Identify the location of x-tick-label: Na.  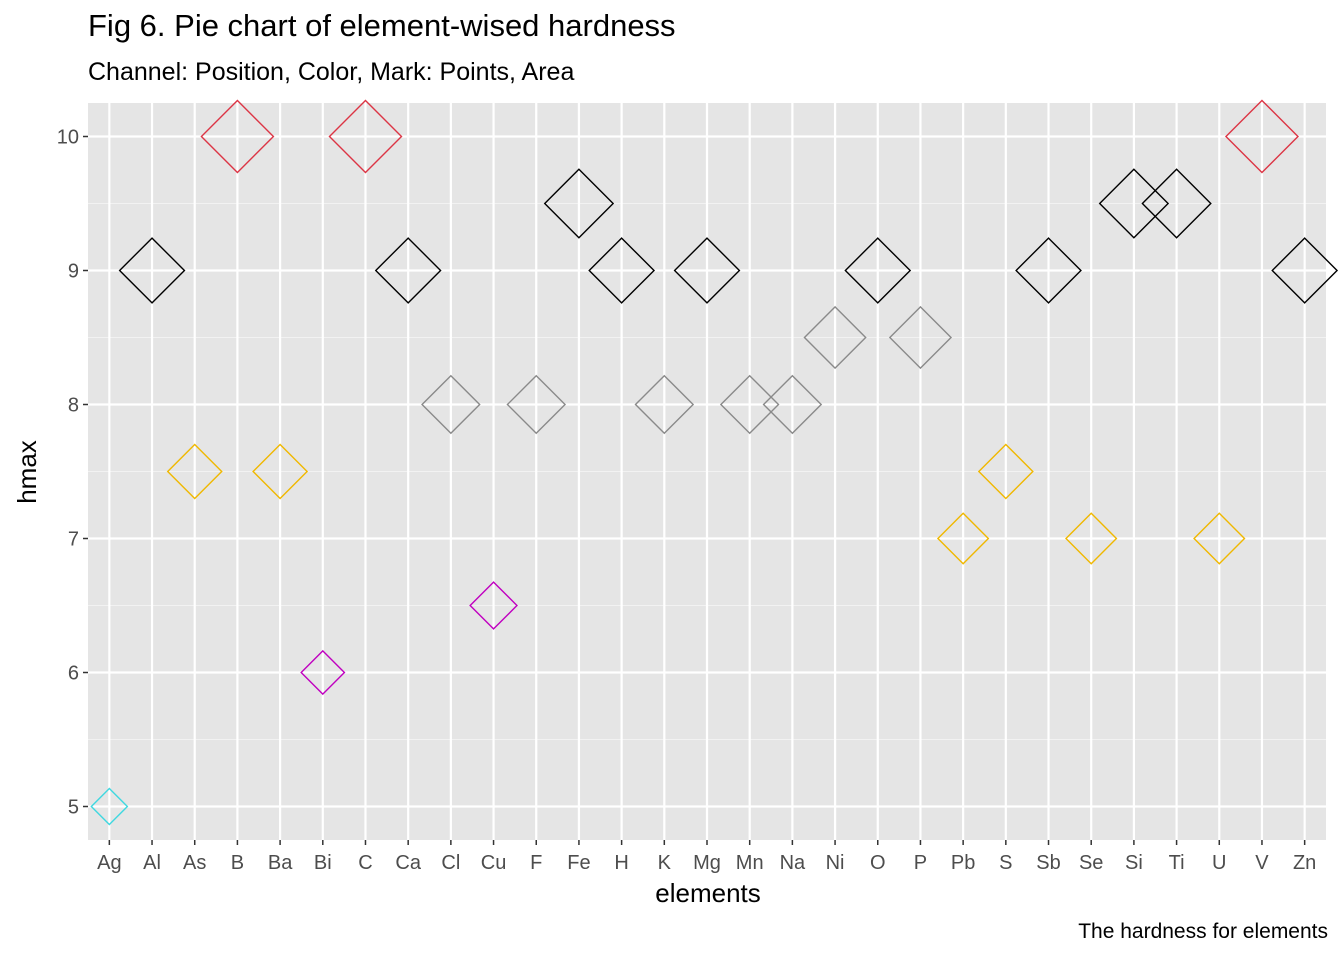
(793, 863).